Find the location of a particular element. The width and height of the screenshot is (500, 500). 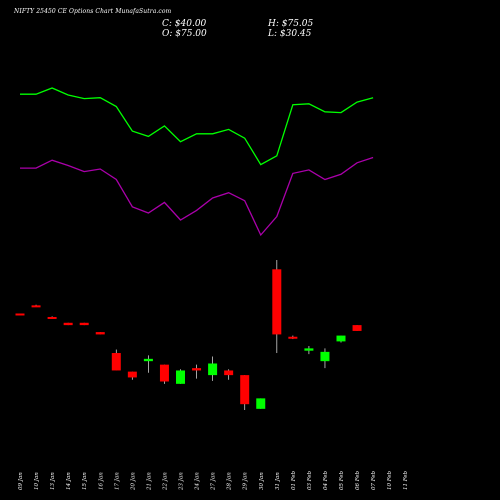

x-tick-label: 10 Feb is located at coordinates (390, 480).